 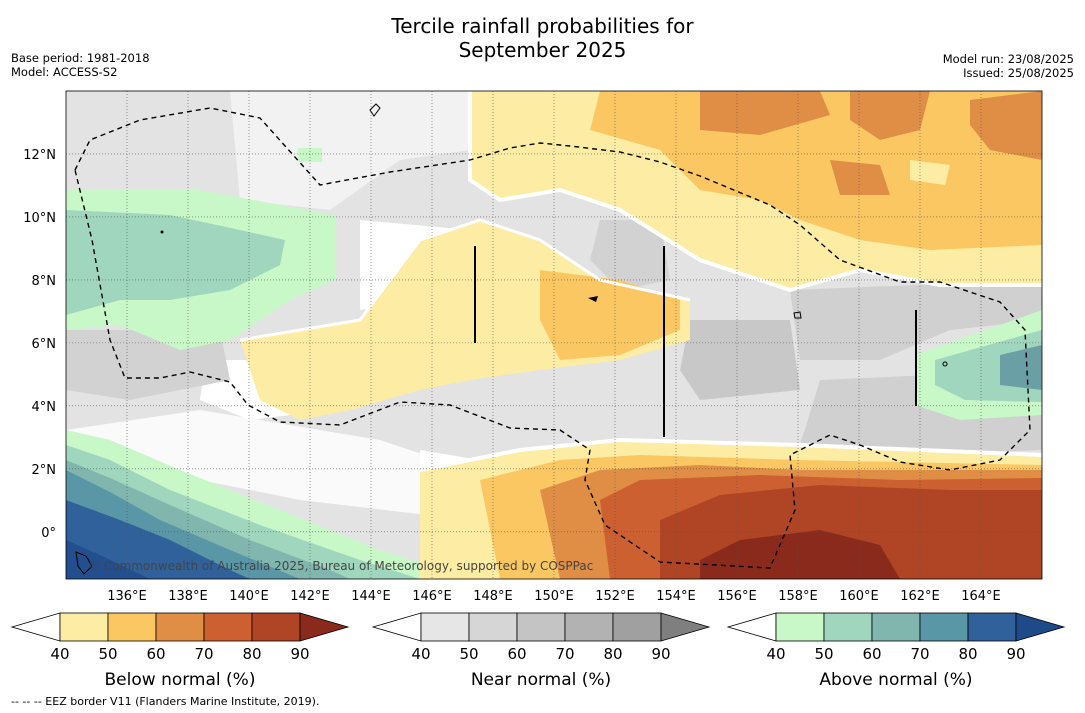 What do you see at coordinates (44, 470) in the screenshot?
I see `lat-tick-label: 2°N` at bounding box center [44, 470].